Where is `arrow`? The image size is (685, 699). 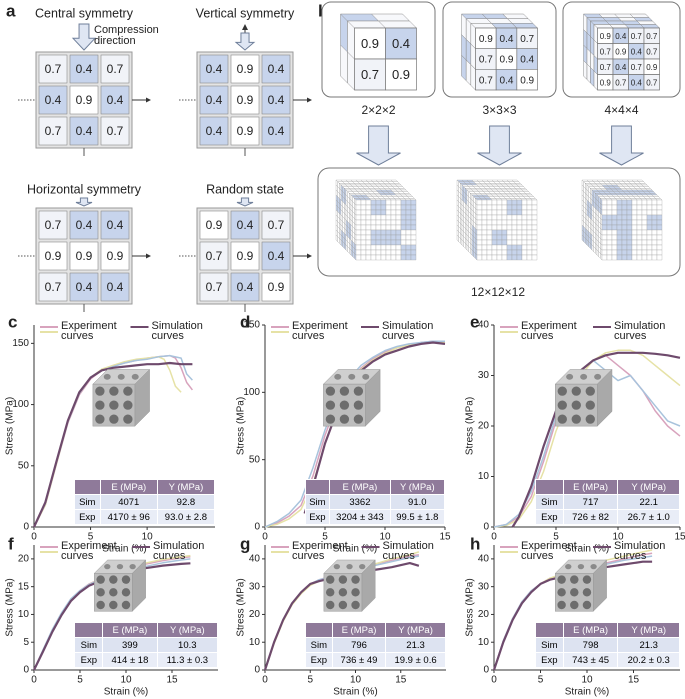
arrow is located at coordinates (621, 145).